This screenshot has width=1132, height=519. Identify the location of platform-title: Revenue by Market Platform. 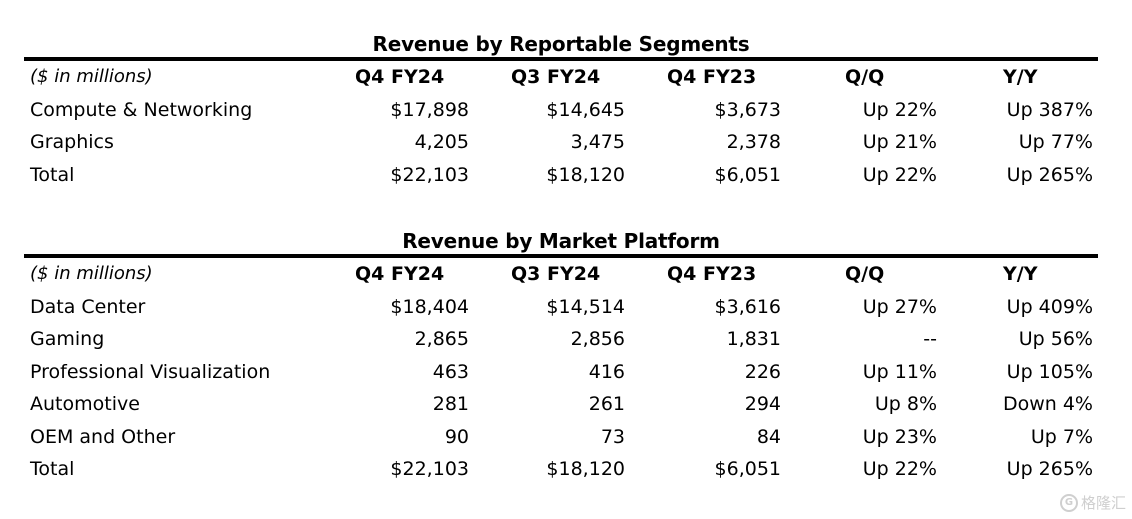
(561, 241).